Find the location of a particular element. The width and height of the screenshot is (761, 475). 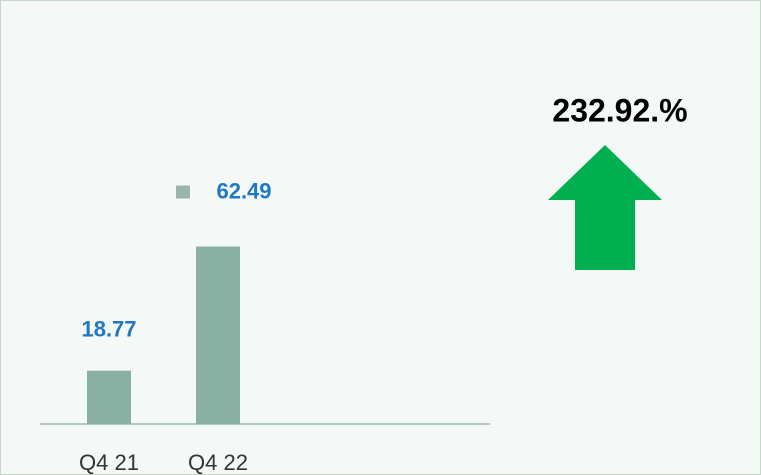

change-label: 232.92.% is located at coordinates (619, 110).